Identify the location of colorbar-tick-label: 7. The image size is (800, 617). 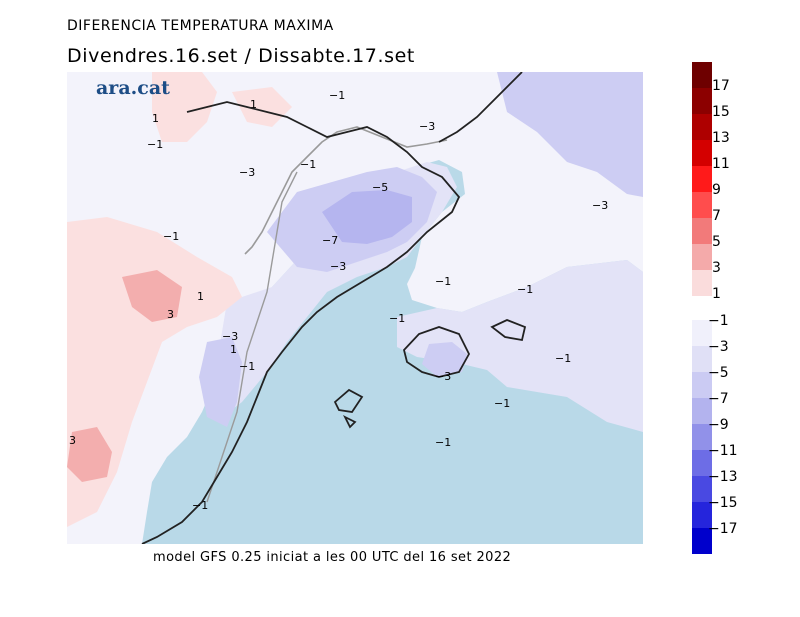
(716, 216).